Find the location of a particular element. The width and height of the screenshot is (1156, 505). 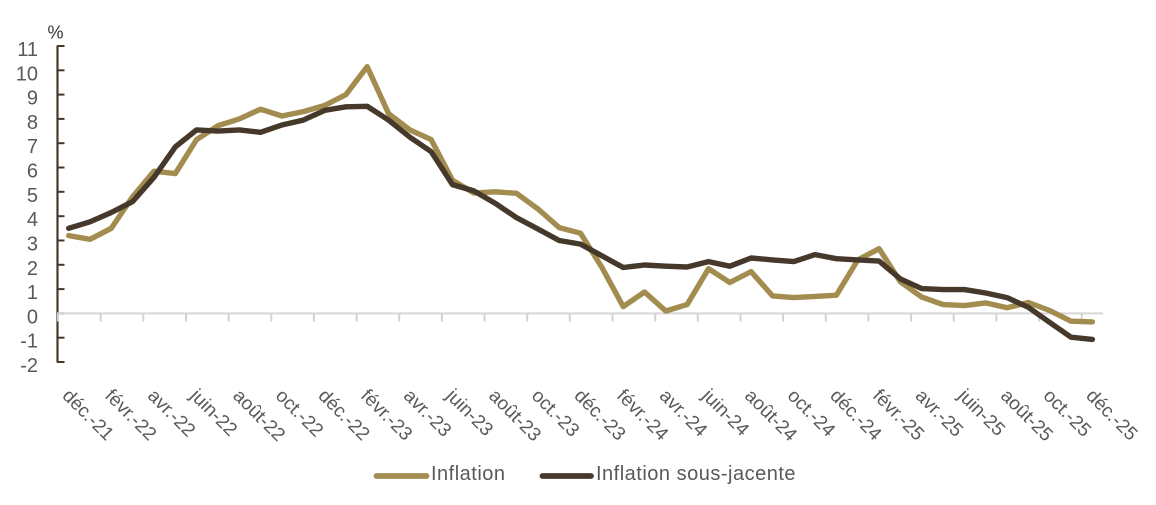

svg-text: 5 is located at coordinates (32, 196).